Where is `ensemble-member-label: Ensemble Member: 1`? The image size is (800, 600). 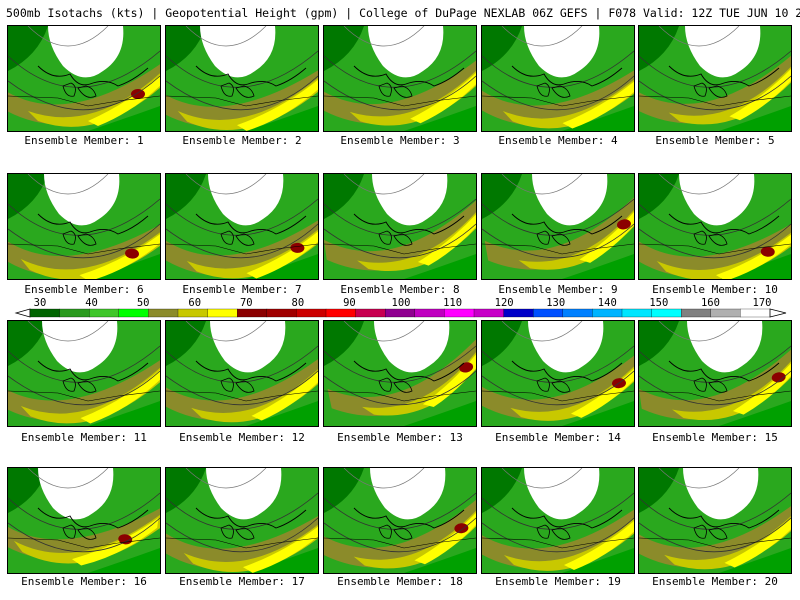
ensemble-member-label: Ensemble Member: 1 is located at coordinates (84, 140).